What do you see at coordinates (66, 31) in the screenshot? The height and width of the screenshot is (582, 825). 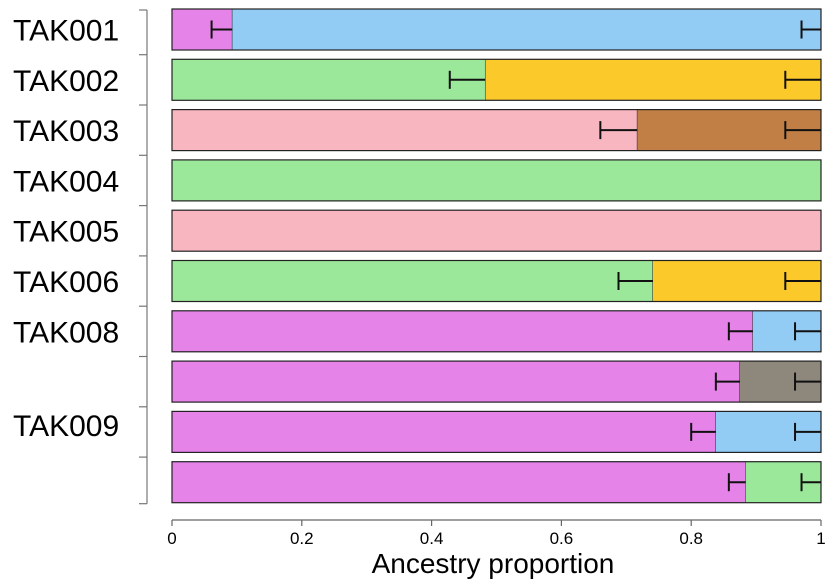 I see `row-label: TAK001` at bounding box center [66, 31].